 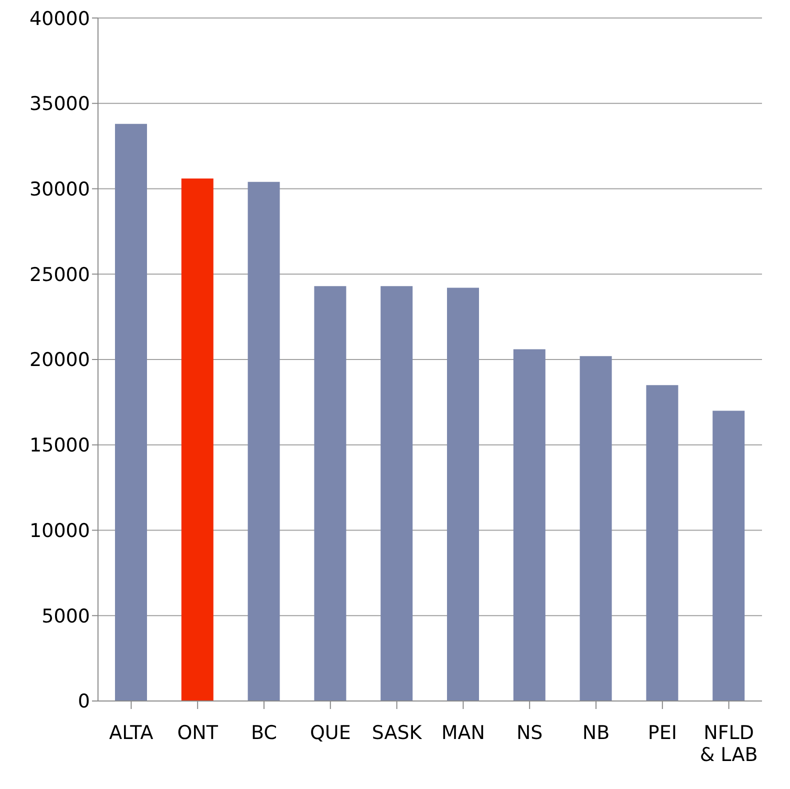 What do you see at coordinates (60, 104) in the screenshot?
I see `y-tick-label: 35000` at bounding box center [60, 104].